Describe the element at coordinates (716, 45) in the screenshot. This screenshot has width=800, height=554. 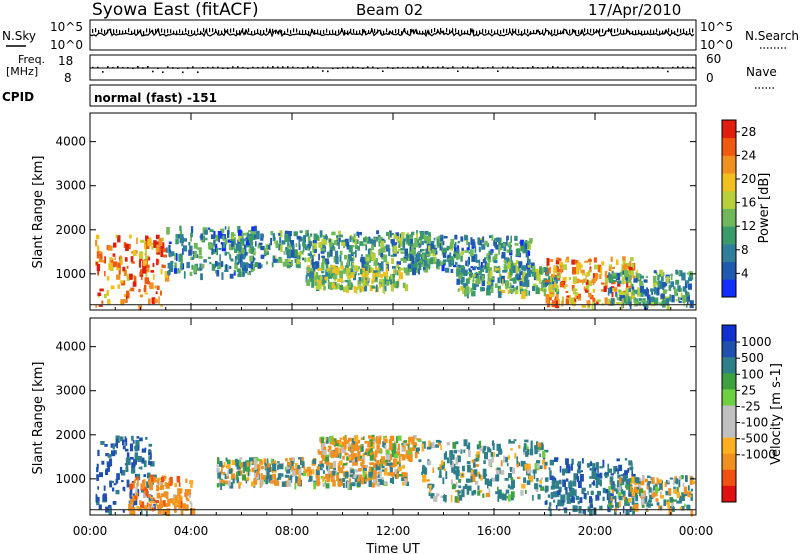
I see `noise-right-tick-bottom: 10^0` at that location.